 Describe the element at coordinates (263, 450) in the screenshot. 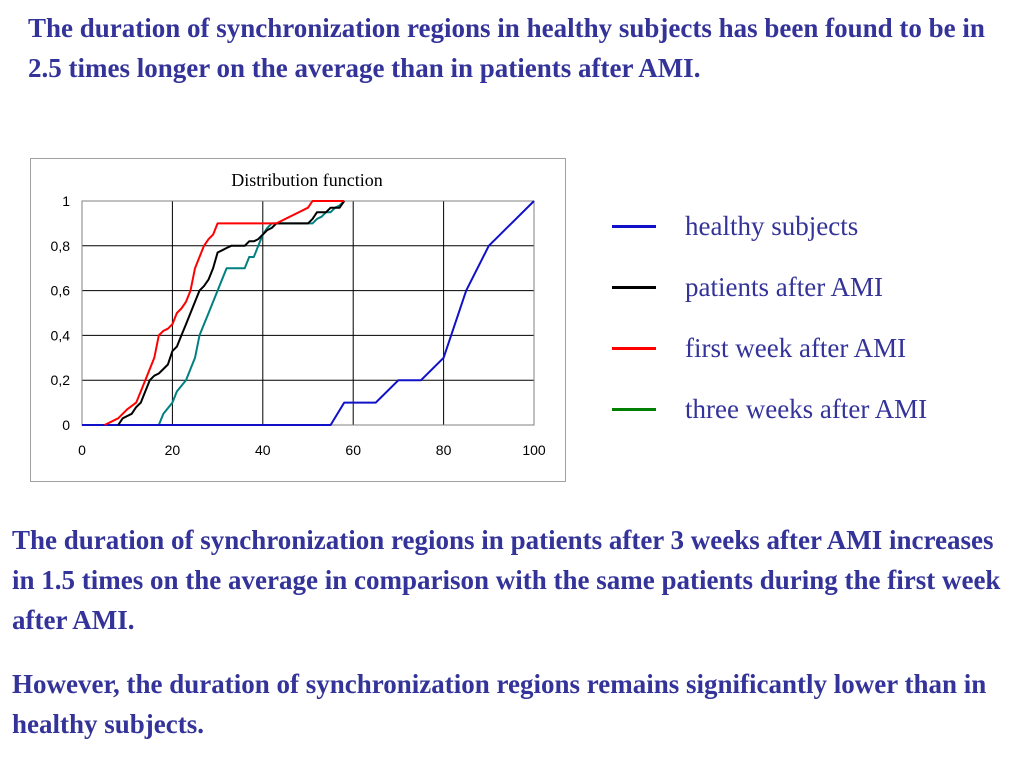

I see `x-tick-label: 40` at that location.